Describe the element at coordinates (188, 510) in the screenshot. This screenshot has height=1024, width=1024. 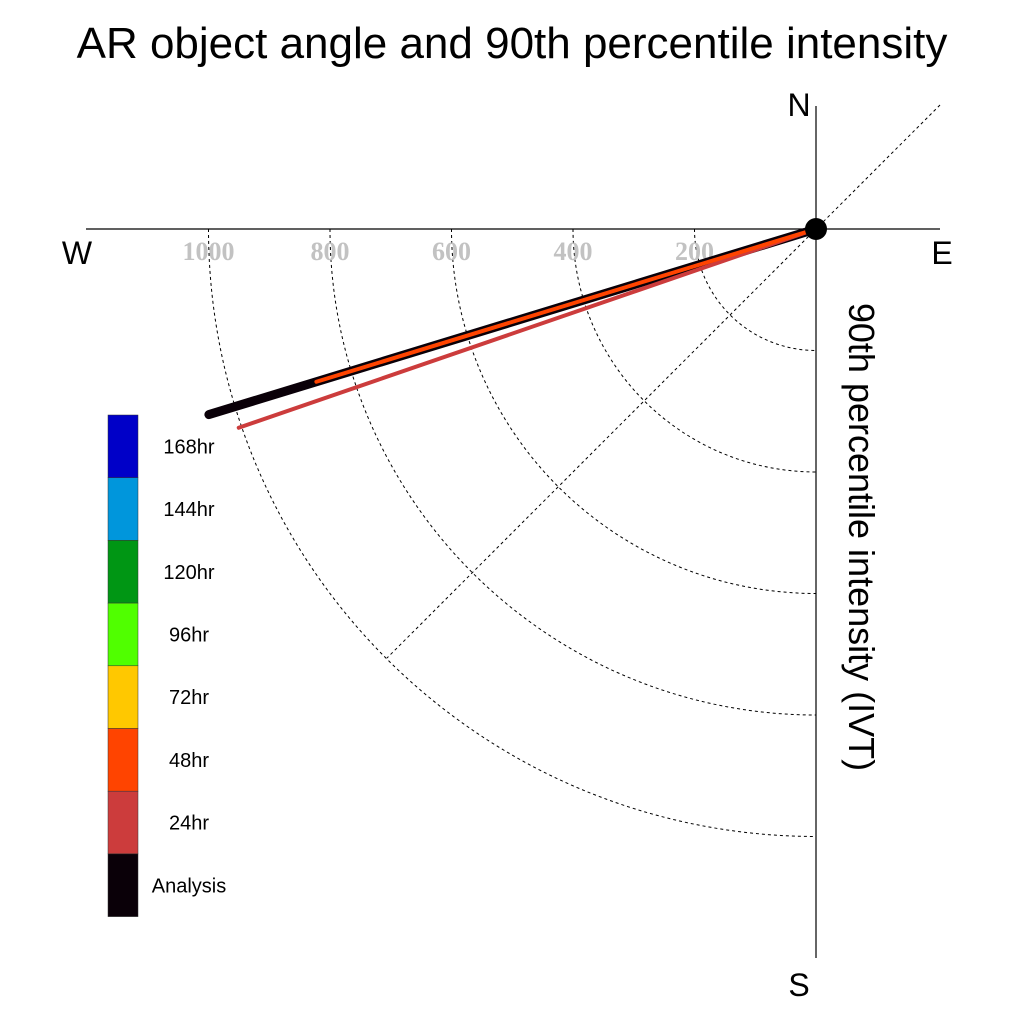
I see `legend-label: 144hr` at that location.